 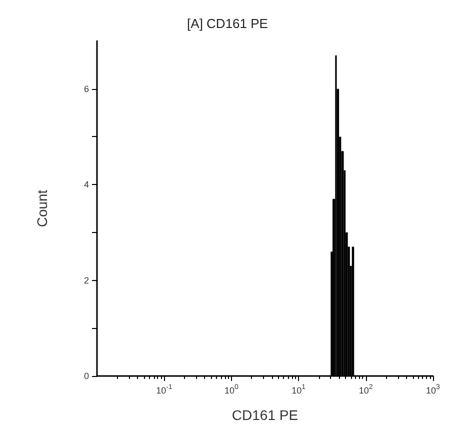 What do you see at coordinates (227, 23) in the screenshot?
I see `chart-title: [A] CD161 PE` at bounding box center [227, 23].